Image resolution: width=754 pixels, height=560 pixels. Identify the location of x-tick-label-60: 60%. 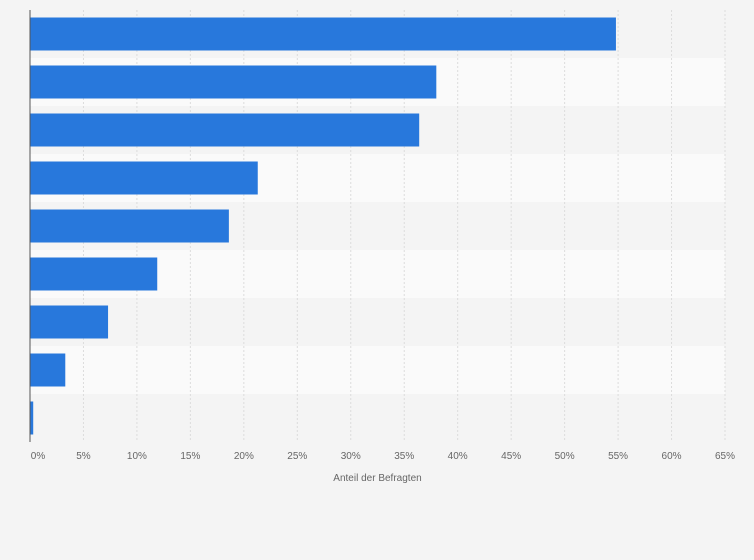
(672, 456).